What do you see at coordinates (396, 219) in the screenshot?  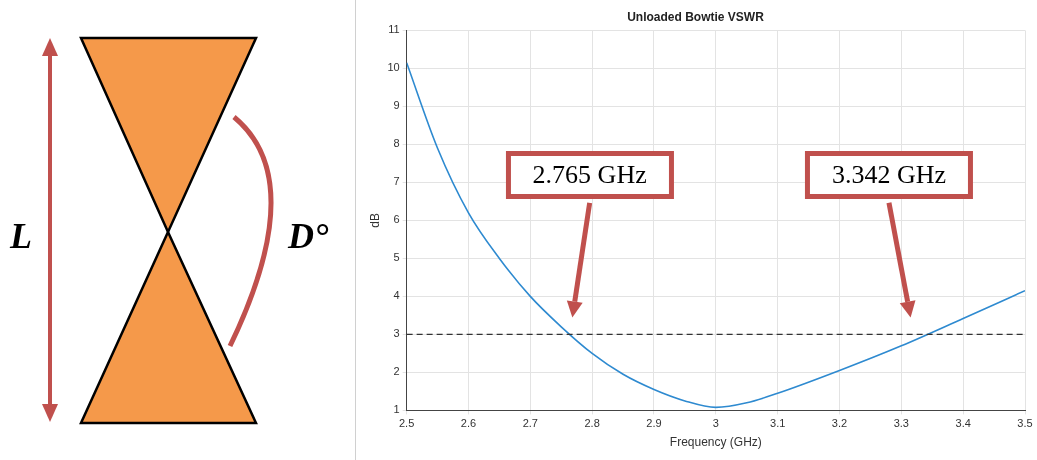 I see `y-tick-label: 6` at bounding box center [396, 219].